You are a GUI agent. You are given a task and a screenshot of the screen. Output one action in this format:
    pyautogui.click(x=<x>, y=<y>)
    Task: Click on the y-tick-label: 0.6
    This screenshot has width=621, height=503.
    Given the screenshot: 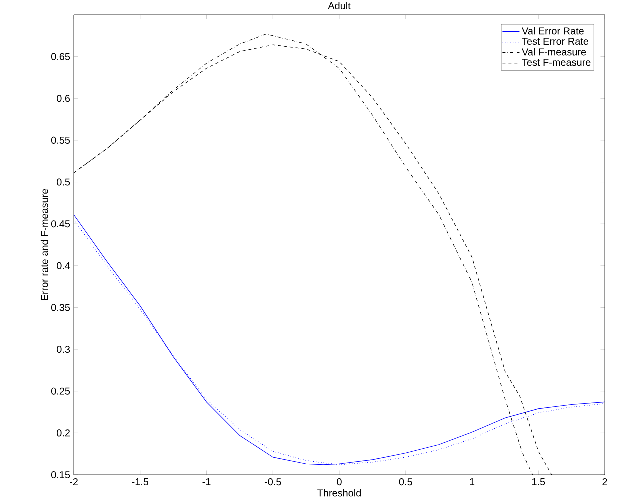 What is the action you would take?
    pyautogui.click(x=63, y=98)
    